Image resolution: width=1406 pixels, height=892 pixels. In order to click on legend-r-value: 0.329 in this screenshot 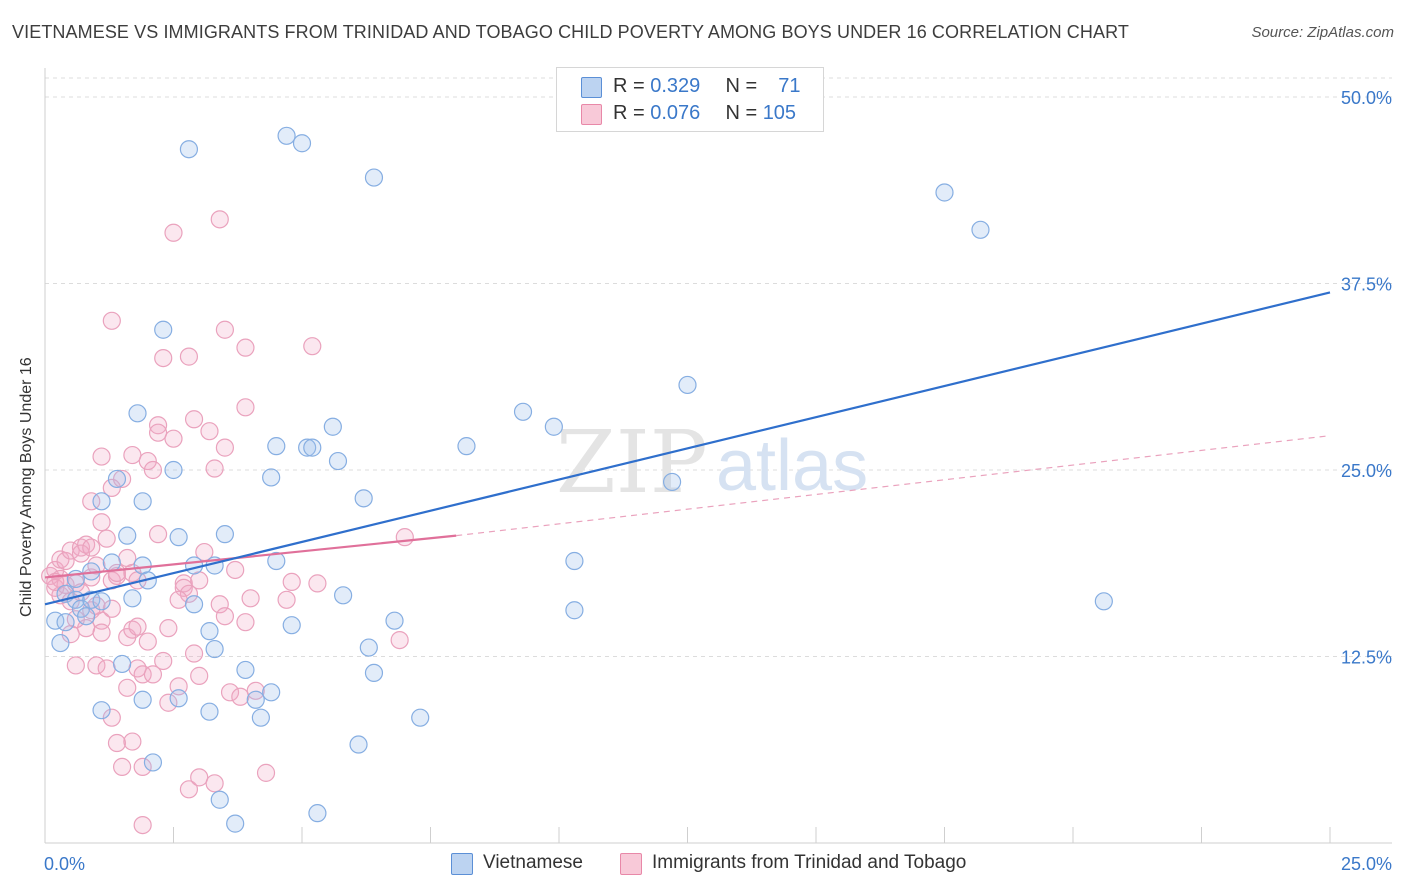, I will do `click(675, 86)`.